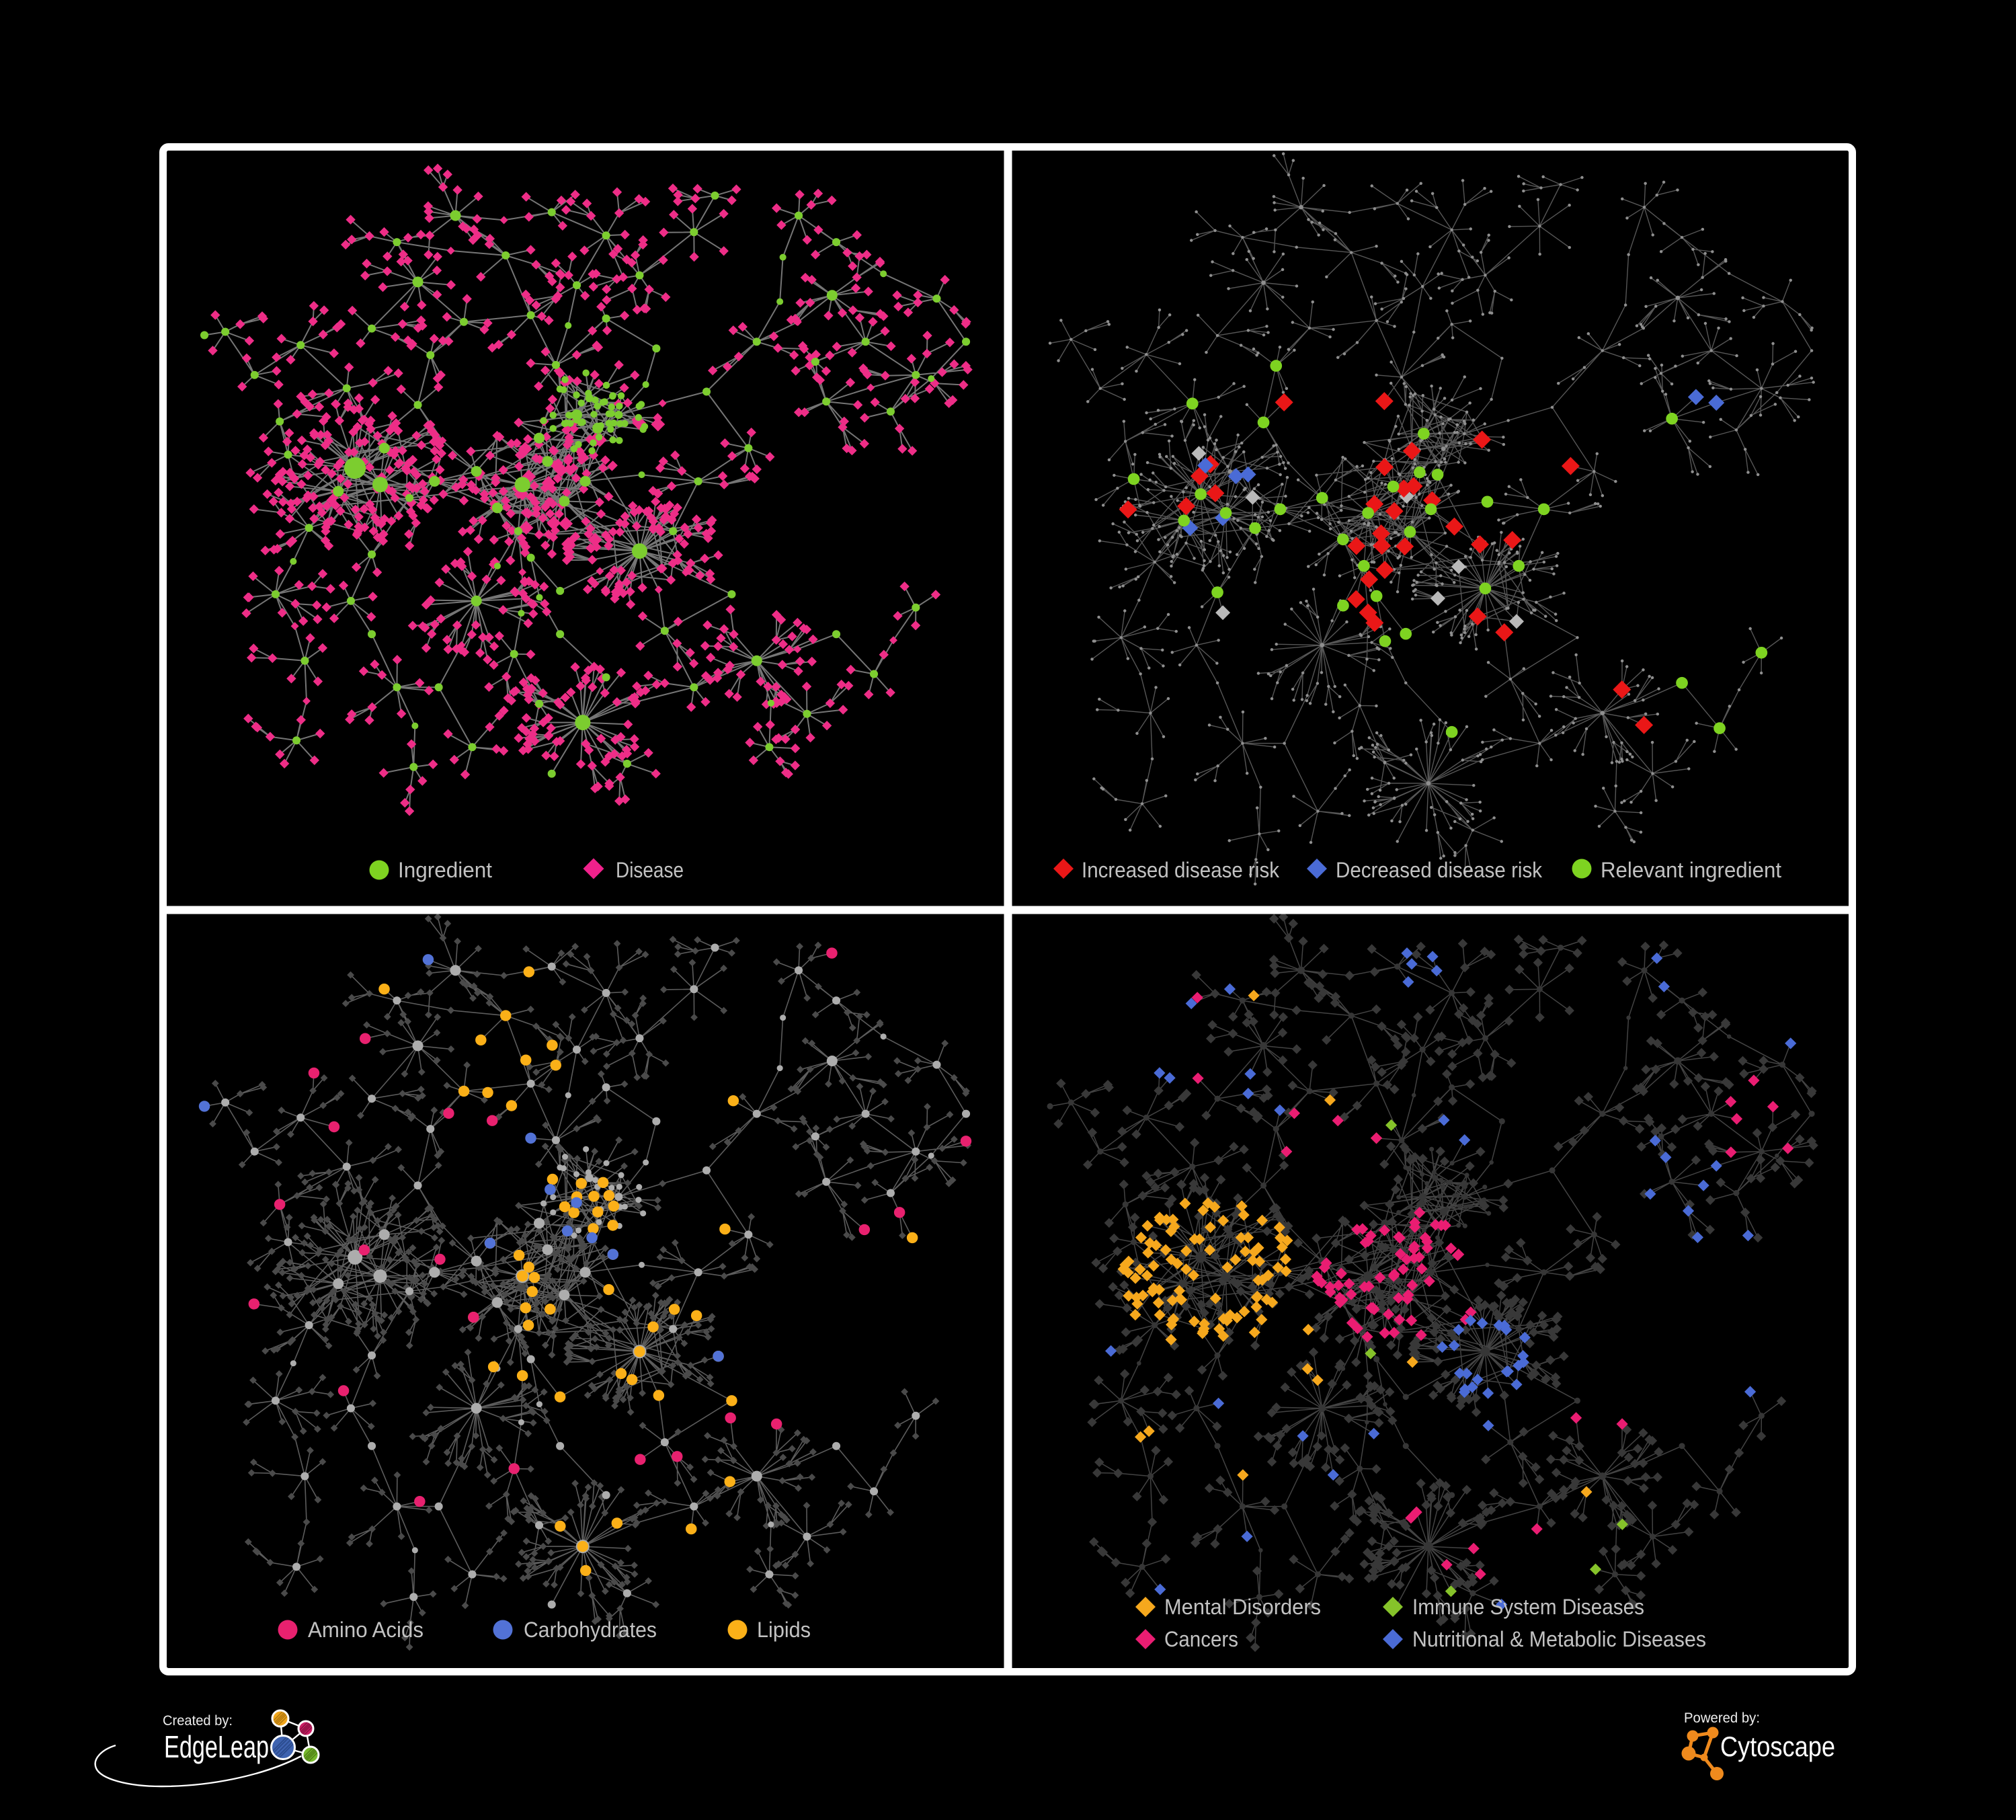 This screenshot has width=2016, height=1820. What do you see at coordinates (650, 870) in the screenshot?
I see `svg-text: Disease` at bounding box center [650, 870].